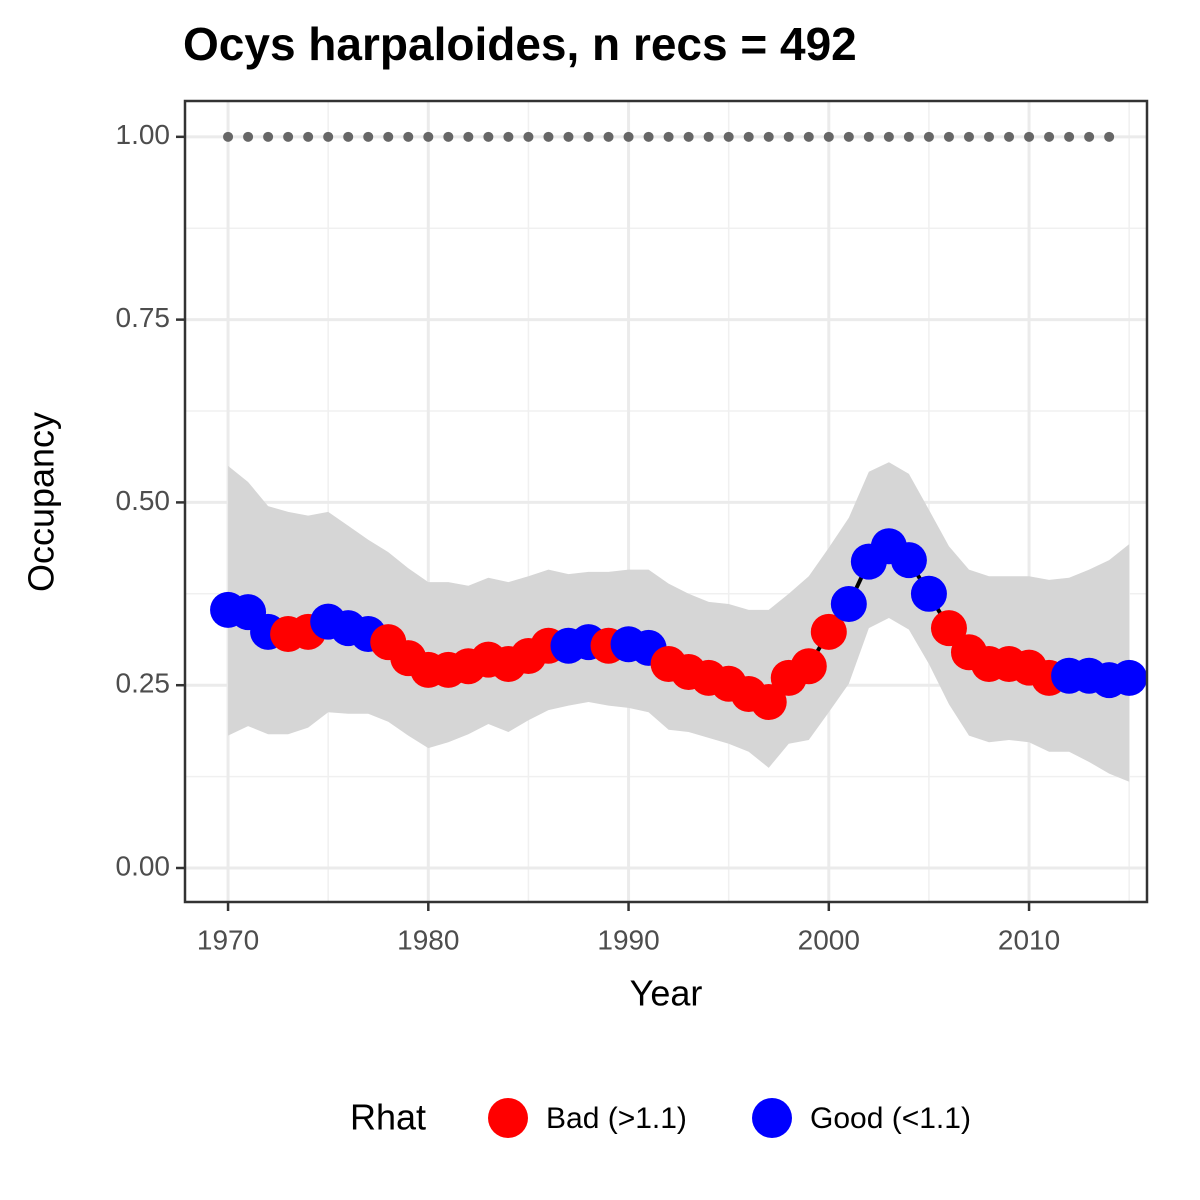 This screenshot has height=1200, width=1200. I want to click on x-tick-label: 2000, so click(829, 939).